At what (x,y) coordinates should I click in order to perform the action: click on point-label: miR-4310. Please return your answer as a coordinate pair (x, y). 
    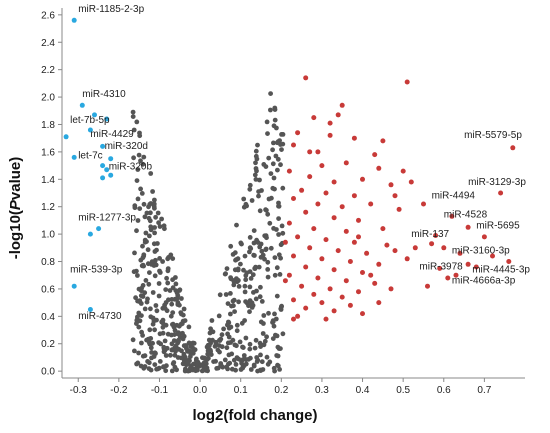
    Looking at the image, I should click on (104, 94).